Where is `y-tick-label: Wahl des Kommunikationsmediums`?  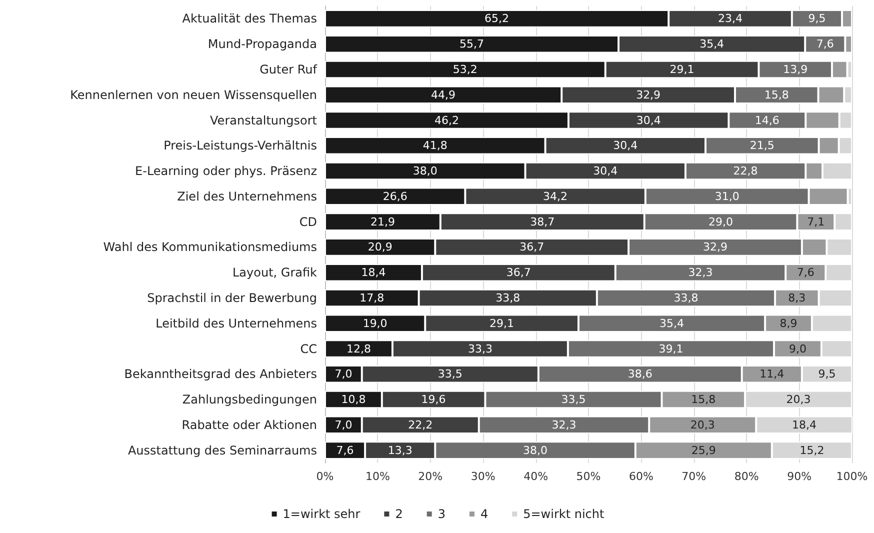
y-tick-label: Wahl des Kommunikationsmediums is located at coordinates (210, 247).